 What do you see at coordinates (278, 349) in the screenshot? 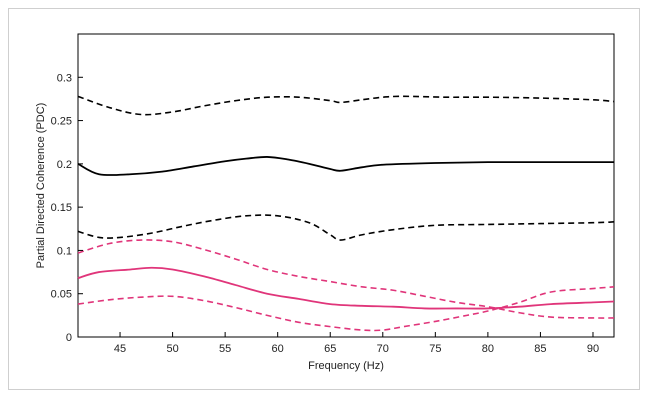
I see `x-tick-label: 60` at bounding box center [278, 349].